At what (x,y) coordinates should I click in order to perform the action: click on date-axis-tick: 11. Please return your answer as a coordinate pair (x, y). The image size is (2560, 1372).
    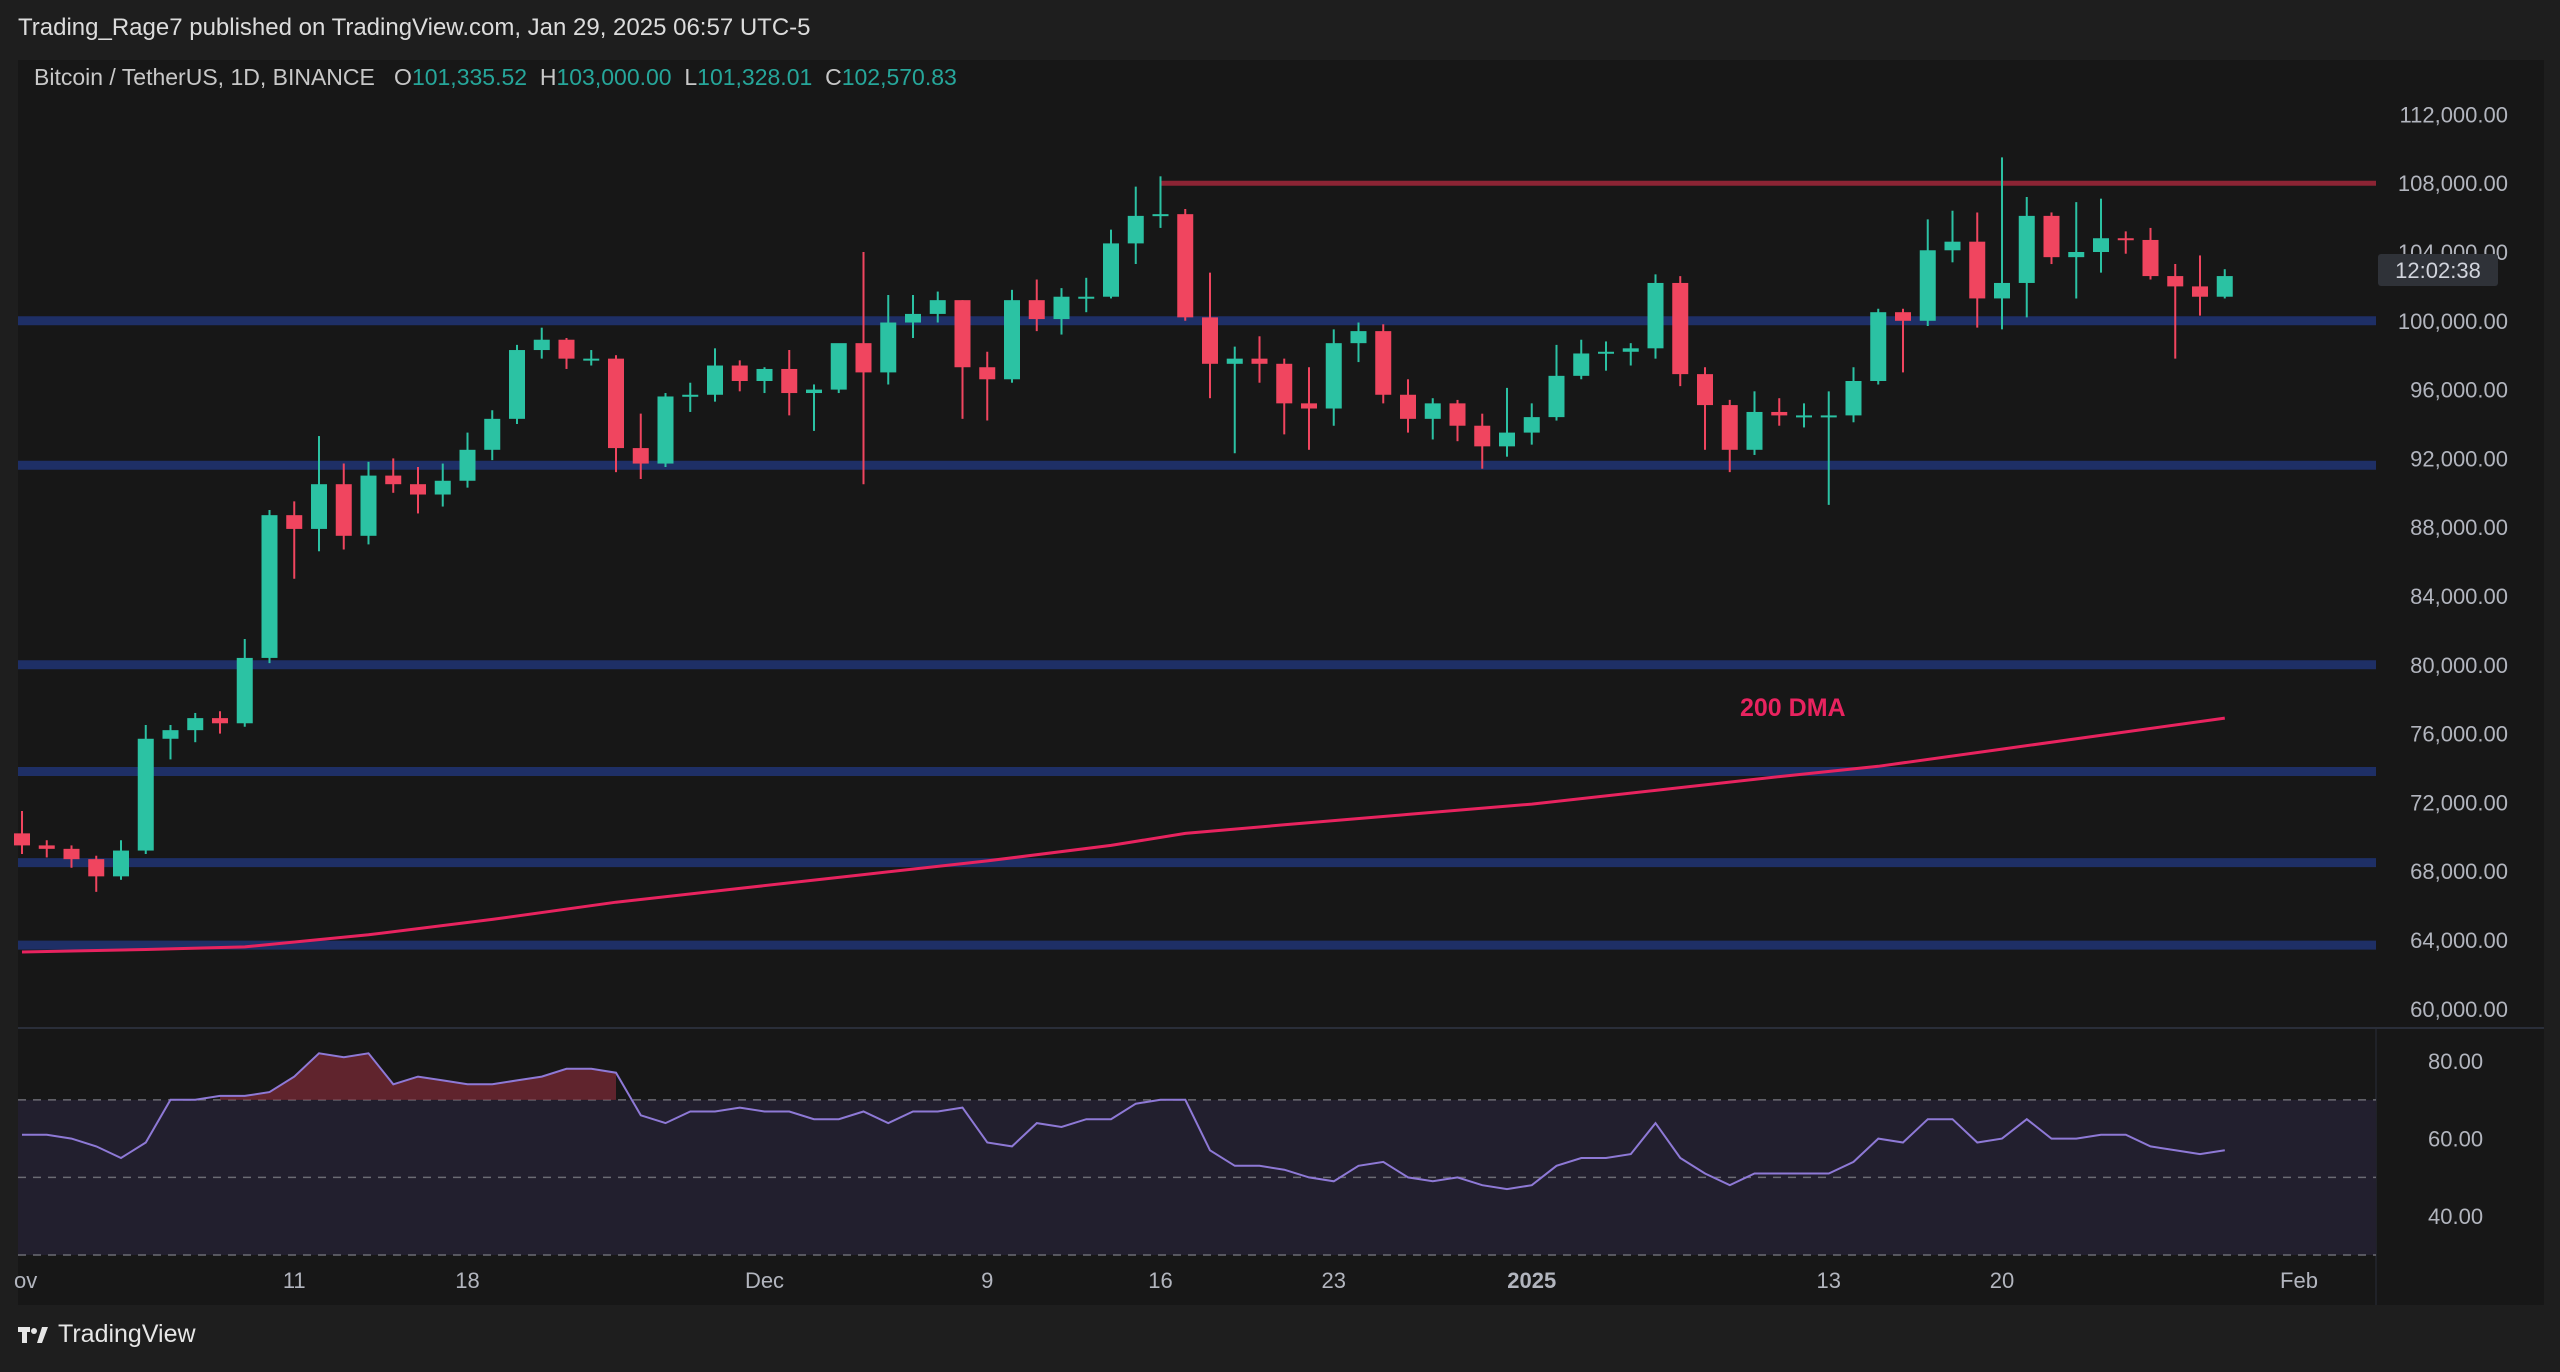
    Looking at the image, I should click on (294, 1280).